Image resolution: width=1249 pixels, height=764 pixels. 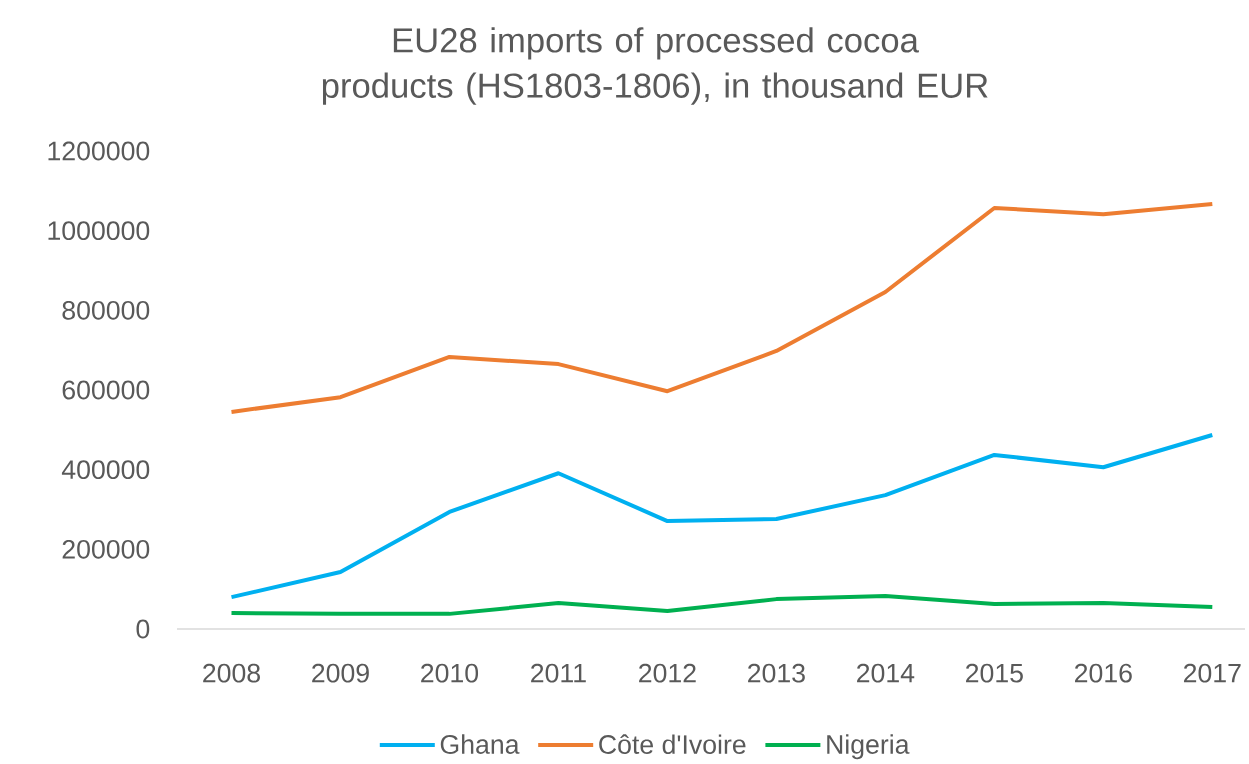 I want to click on x-tick-label: 2016, so click(x=1103, y=673).